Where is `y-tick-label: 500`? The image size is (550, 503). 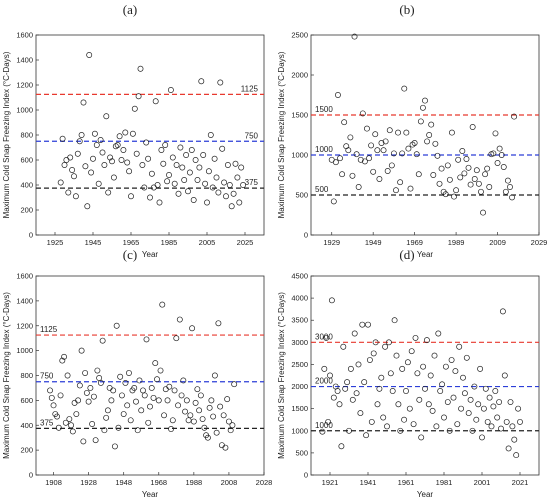 y-tick-label: 500 is located at coordinates (301, 195).